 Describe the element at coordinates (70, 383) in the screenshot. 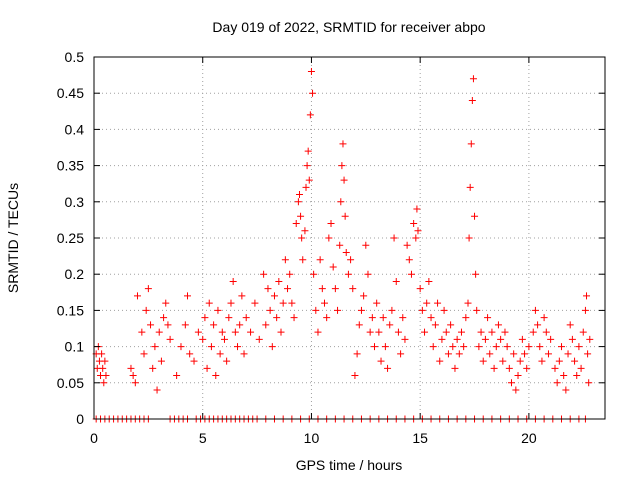

I see `y-tick-label: 0.05` at that location.